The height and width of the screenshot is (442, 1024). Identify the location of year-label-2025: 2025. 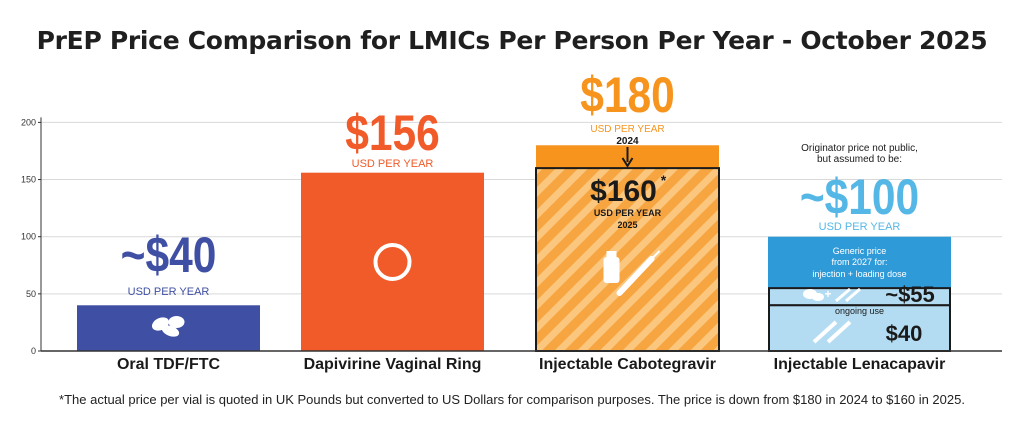
(627, 225).